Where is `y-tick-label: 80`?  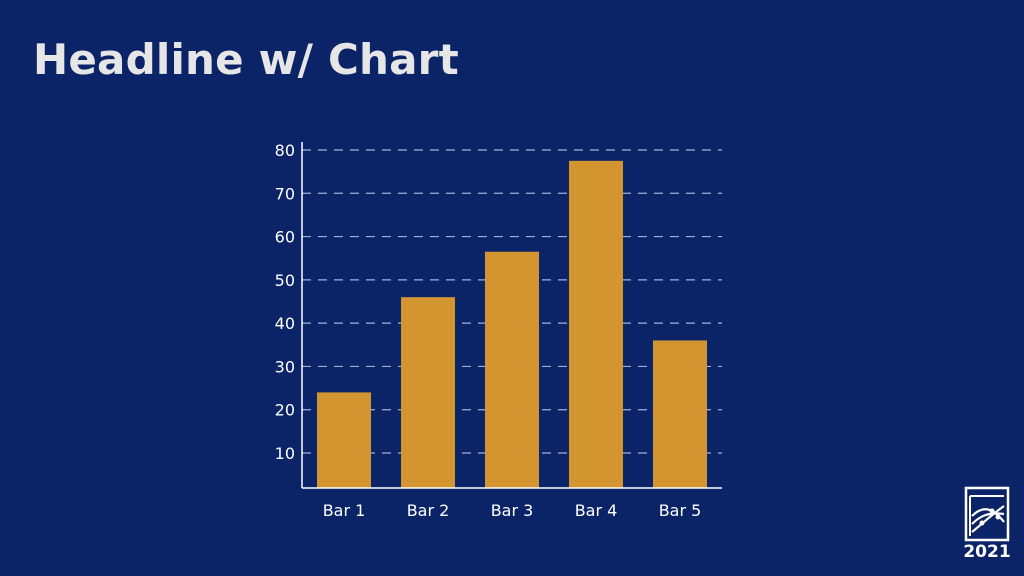 y-tick-label: 80 is located at coordinates (285, 150).